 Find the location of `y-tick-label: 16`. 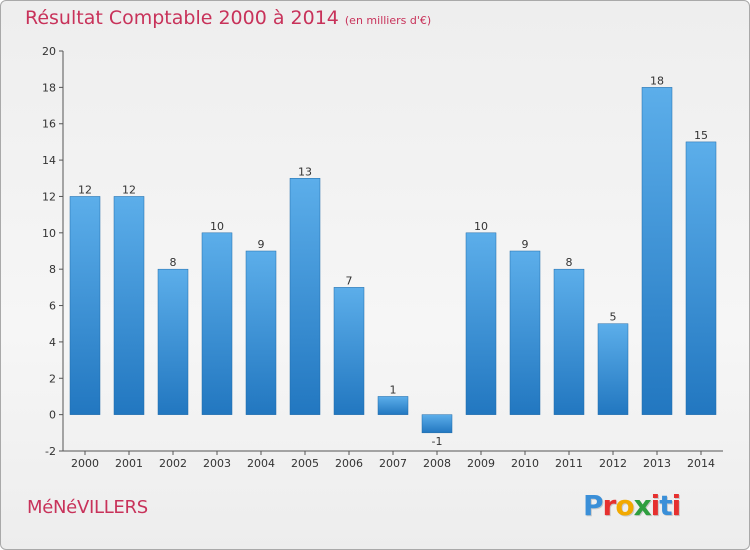

y-tick-label: 16 is located at coordinates (49, 124).